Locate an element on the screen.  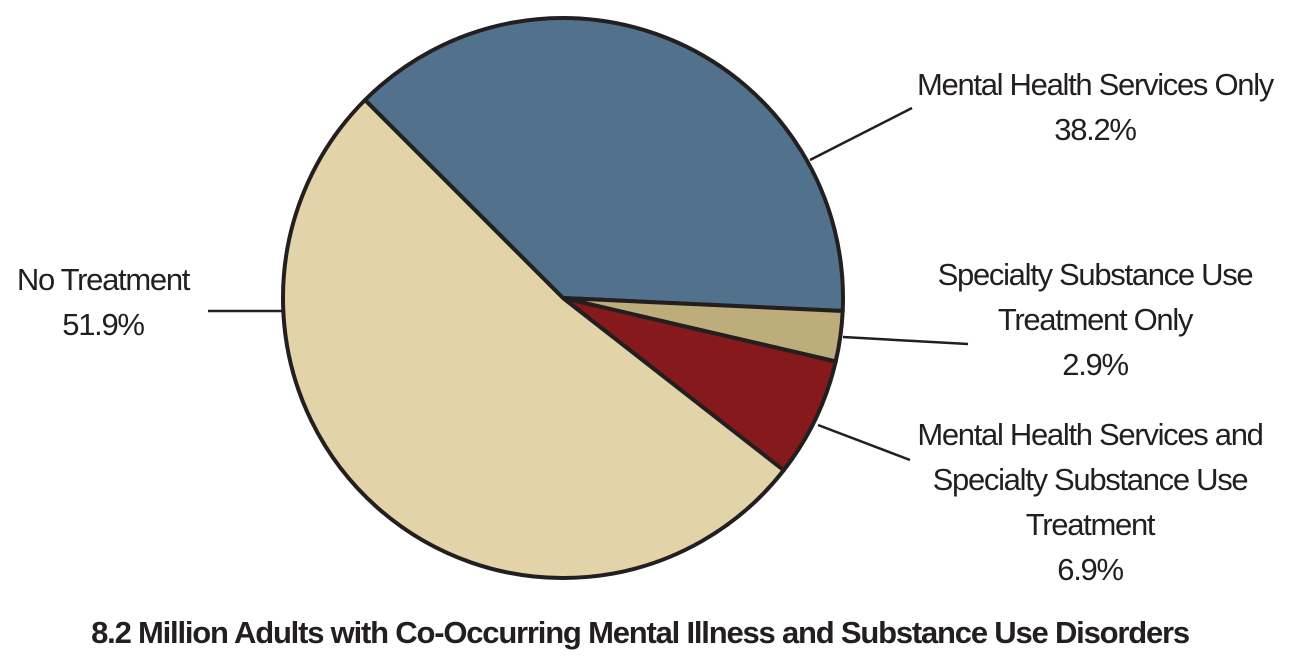
value-label: 51.9% is located at coordinates (103, 324).